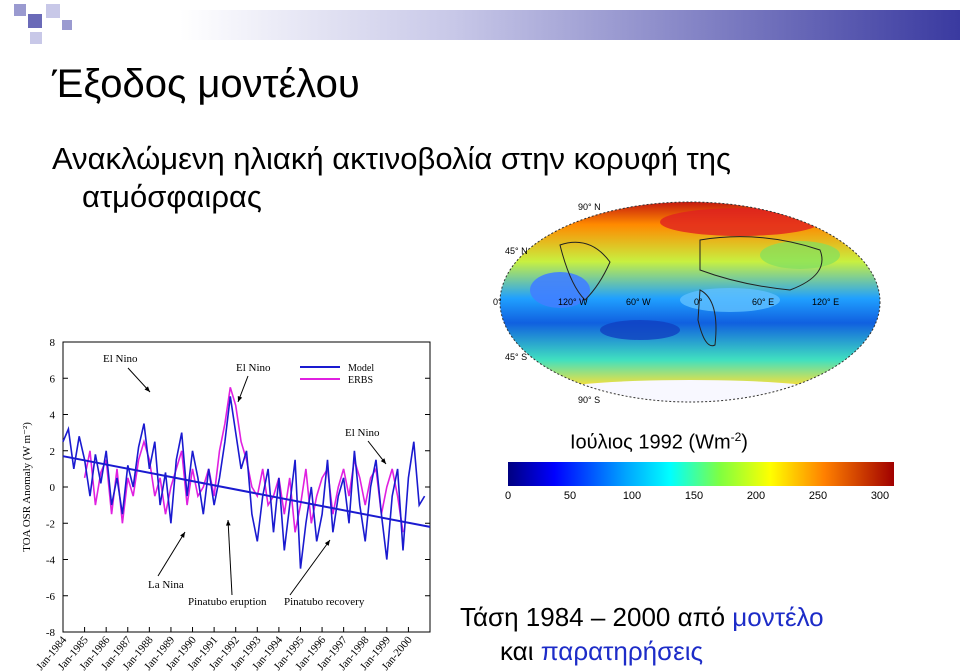  What do you see at coordinates (632, 496) in the screenshot?
I see `colorbar-tick-label: 100` at bounding box center [632, 496].